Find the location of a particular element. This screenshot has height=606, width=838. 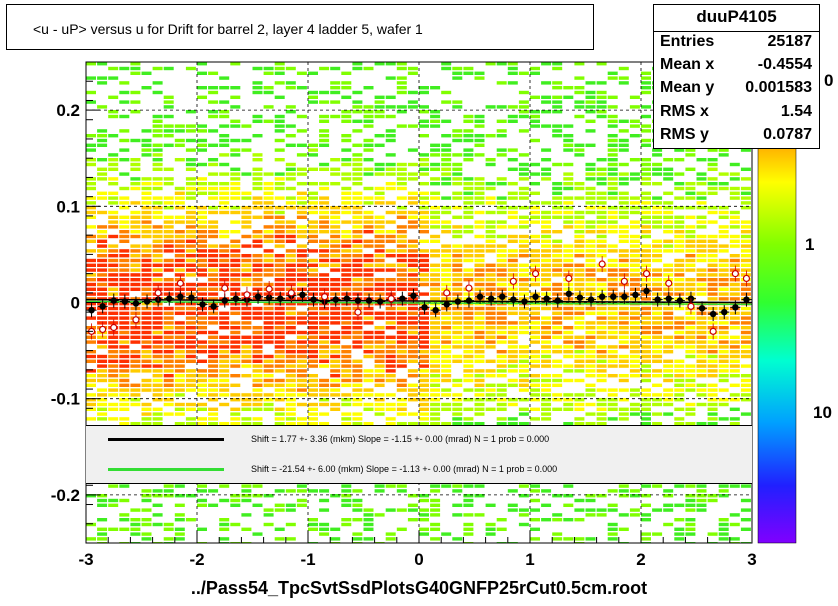

stat-value: 0.0787 is located at coordinates (787, 134).